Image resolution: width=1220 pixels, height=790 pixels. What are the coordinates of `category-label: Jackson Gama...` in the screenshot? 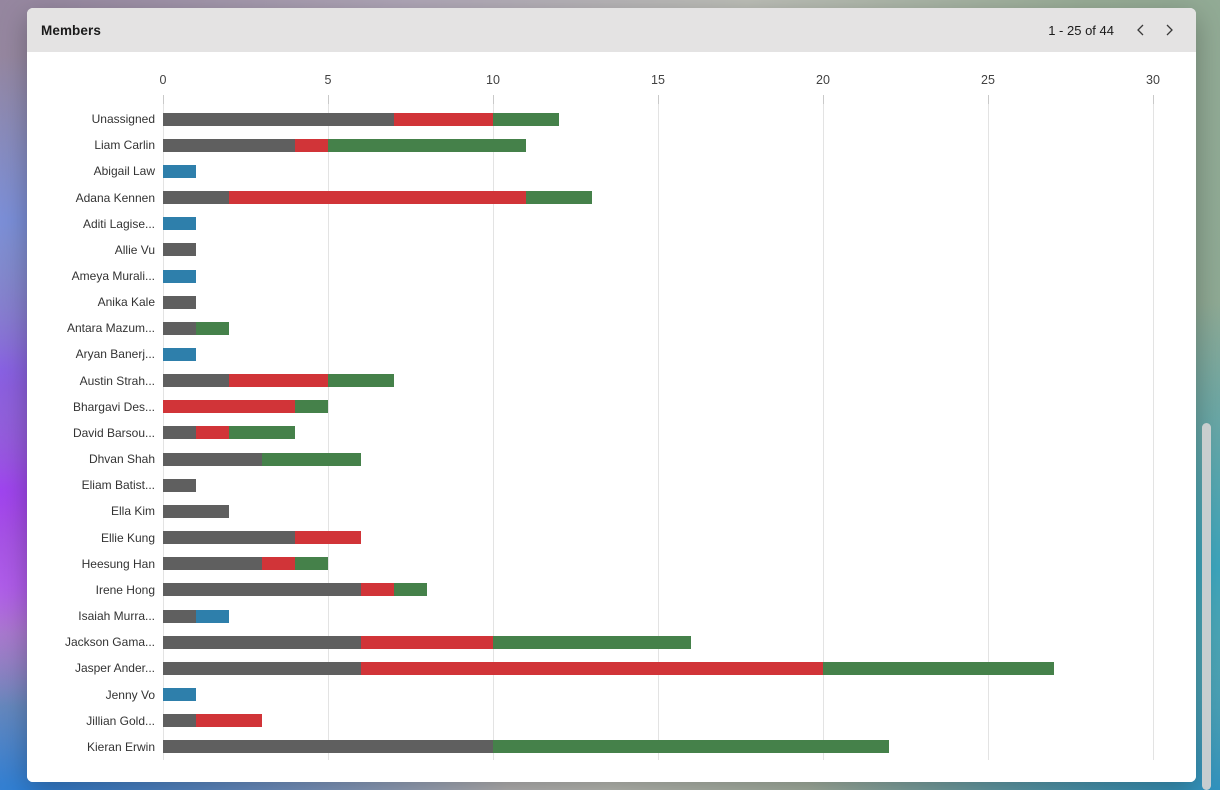 It's located at (109, 642).